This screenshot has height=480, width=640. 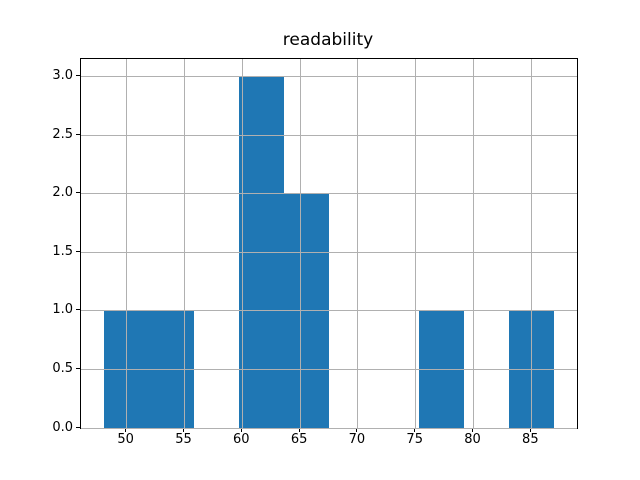 What do you see at coordinates (414, 439) in the screenshot?
I see `x-tick-label: 75` at bounding box center [414, 439].